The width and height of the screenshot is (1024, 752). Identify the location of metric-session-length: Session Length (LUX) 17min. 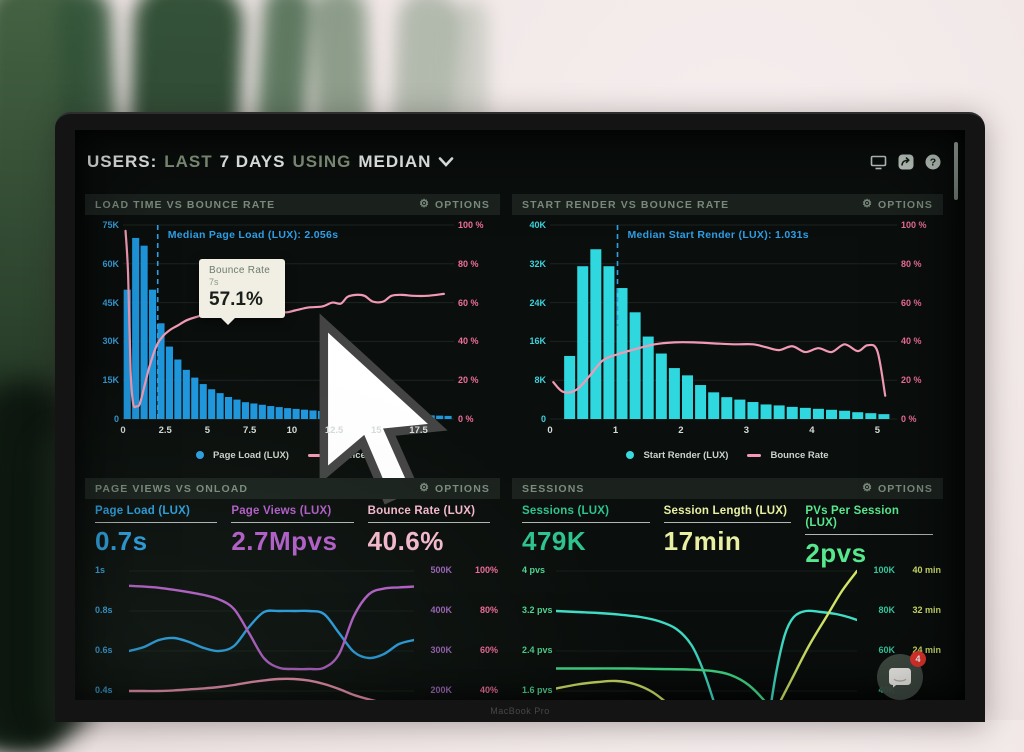
(727, 535).